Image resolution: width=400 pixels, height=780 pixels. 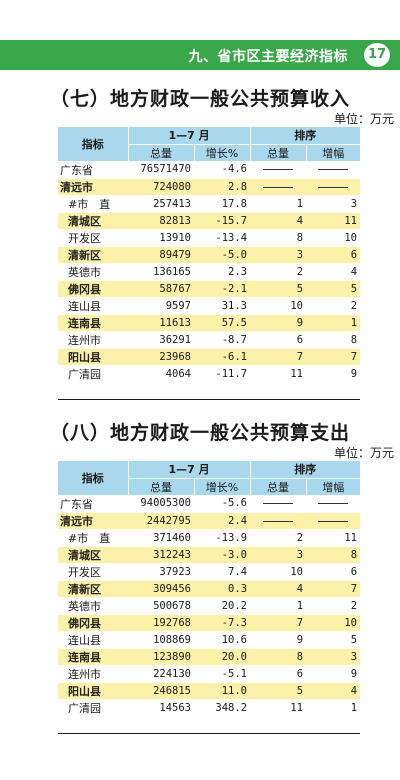 What do you see at coordinates (161, 622) in the screenshot?
I see `row-total: 192768` at bounding box center [161, 622].